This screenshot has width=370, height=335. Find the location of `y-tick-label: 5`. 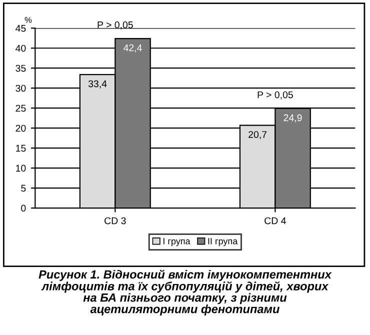

y-tick-label: 5 is located at coordinates (23, 188).